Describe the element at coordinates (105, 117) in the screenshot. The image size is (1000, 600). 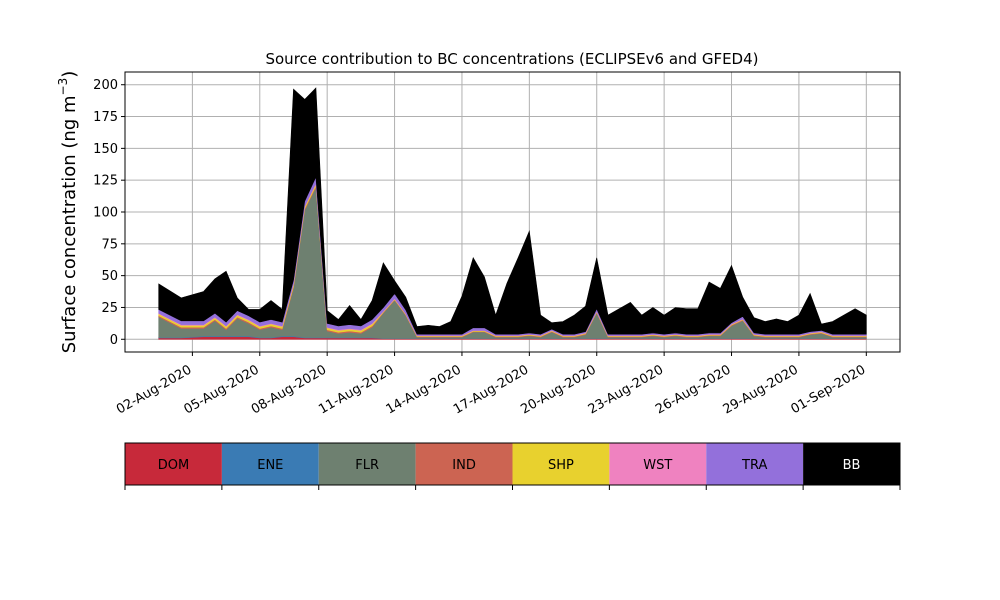
I see `y-tick-label: 175` at that location.